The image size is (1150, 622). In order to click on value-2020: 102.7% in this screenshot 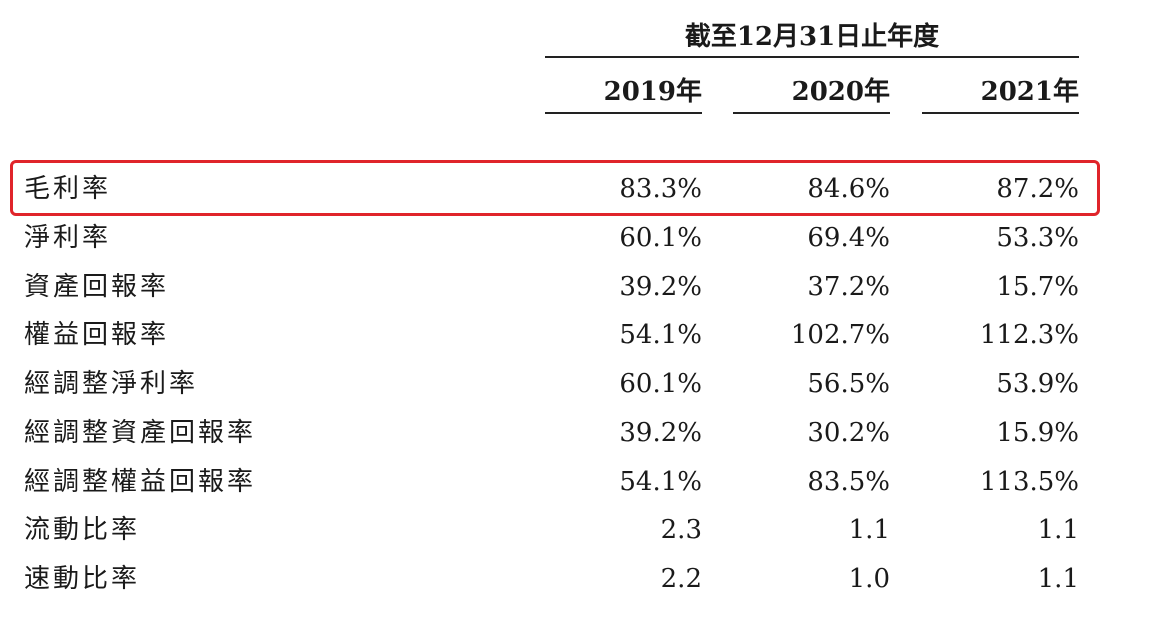, I will do `click(840, 335)`.